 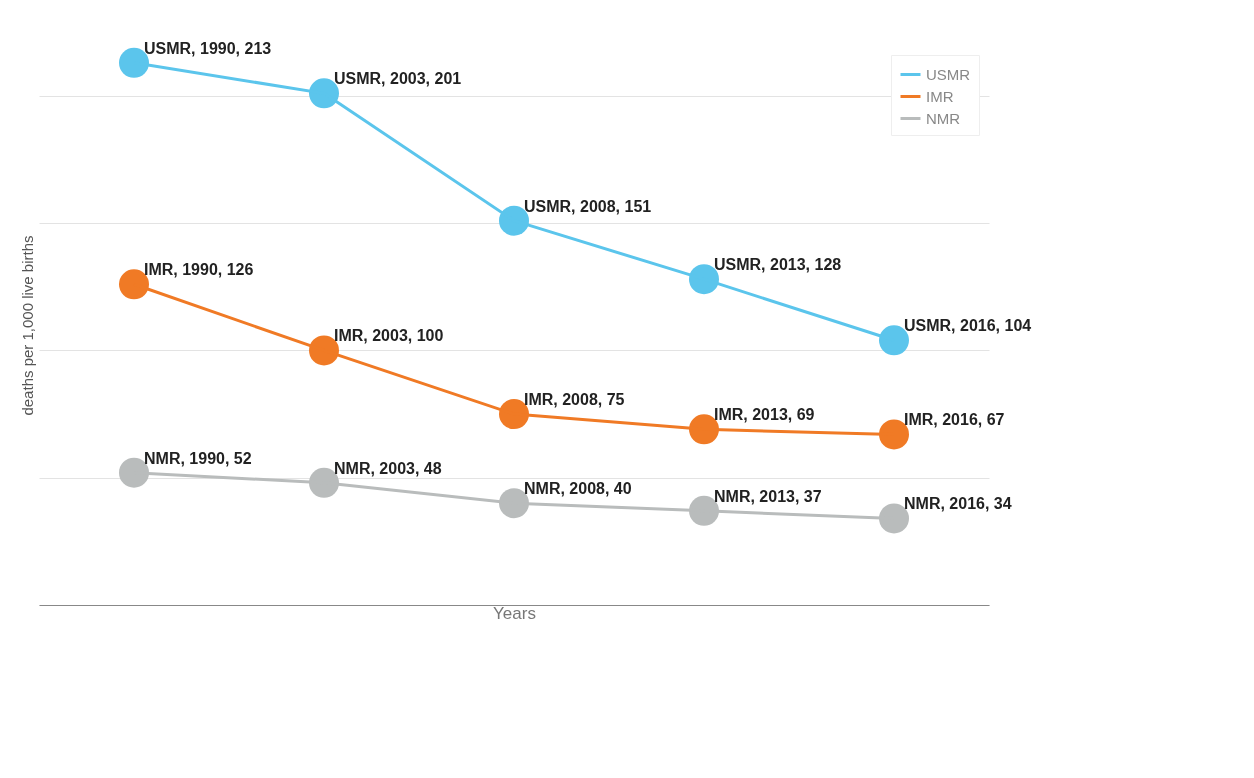 What do you see at coordinates (208, 48) in the screenshot?
I see `data-label: USMR, 1990, 213` at bounding box center [208, 48].